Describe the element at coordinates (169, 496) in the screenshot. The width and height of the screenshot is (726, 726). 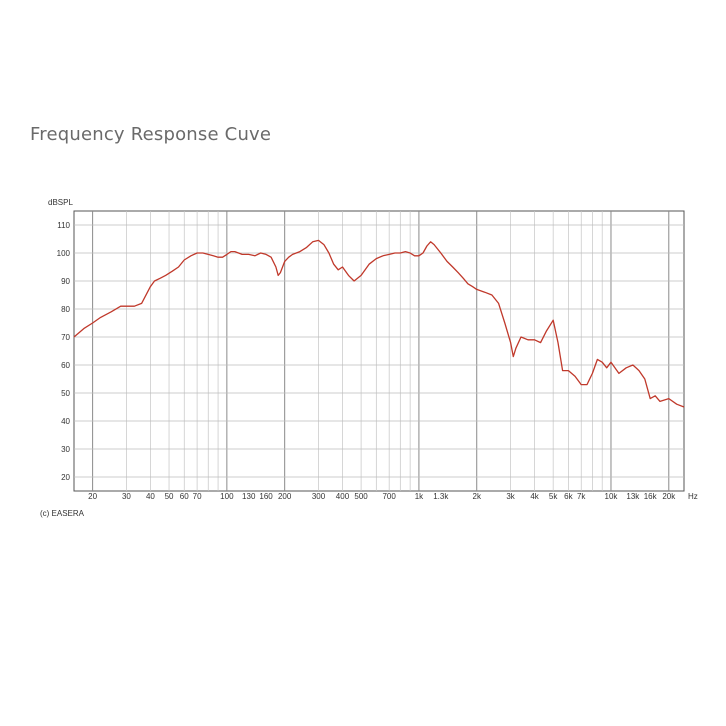
I see `x-tick-label: 50` at that location.